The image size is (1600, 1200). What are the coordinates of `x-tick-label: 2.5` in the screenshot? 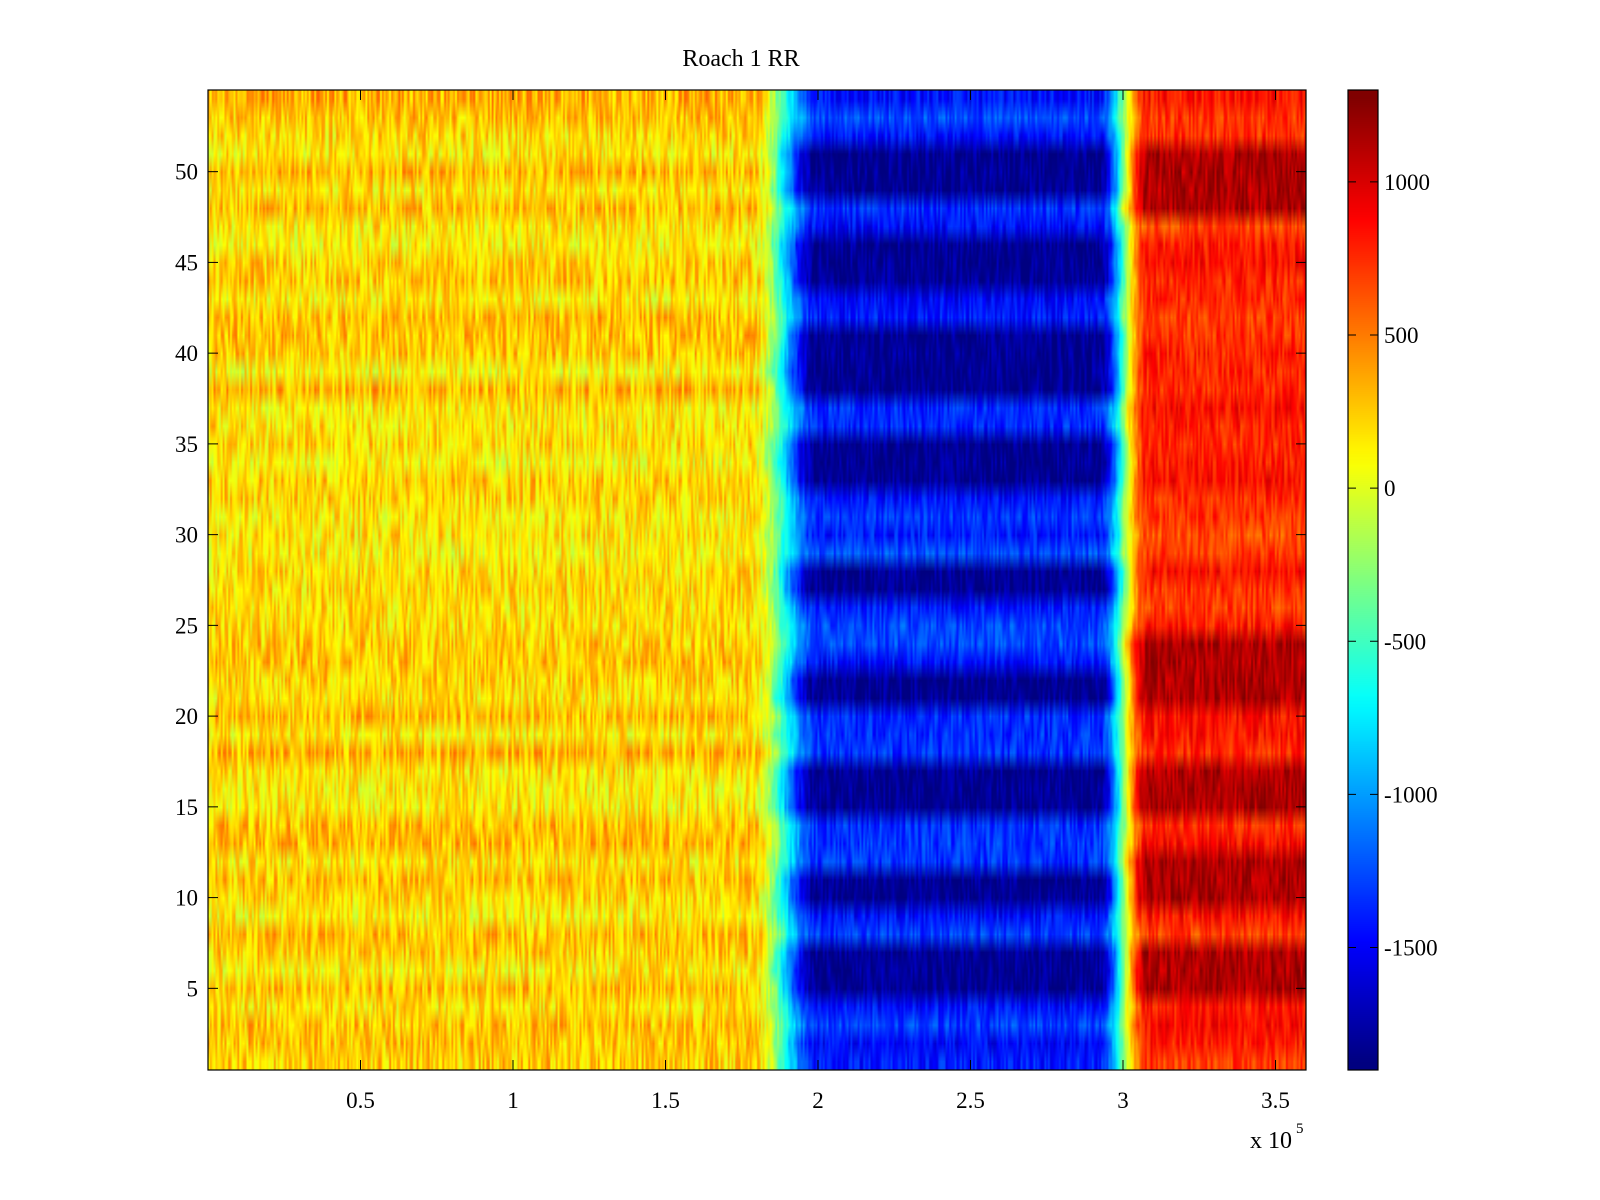 It's located at (970, 1100).